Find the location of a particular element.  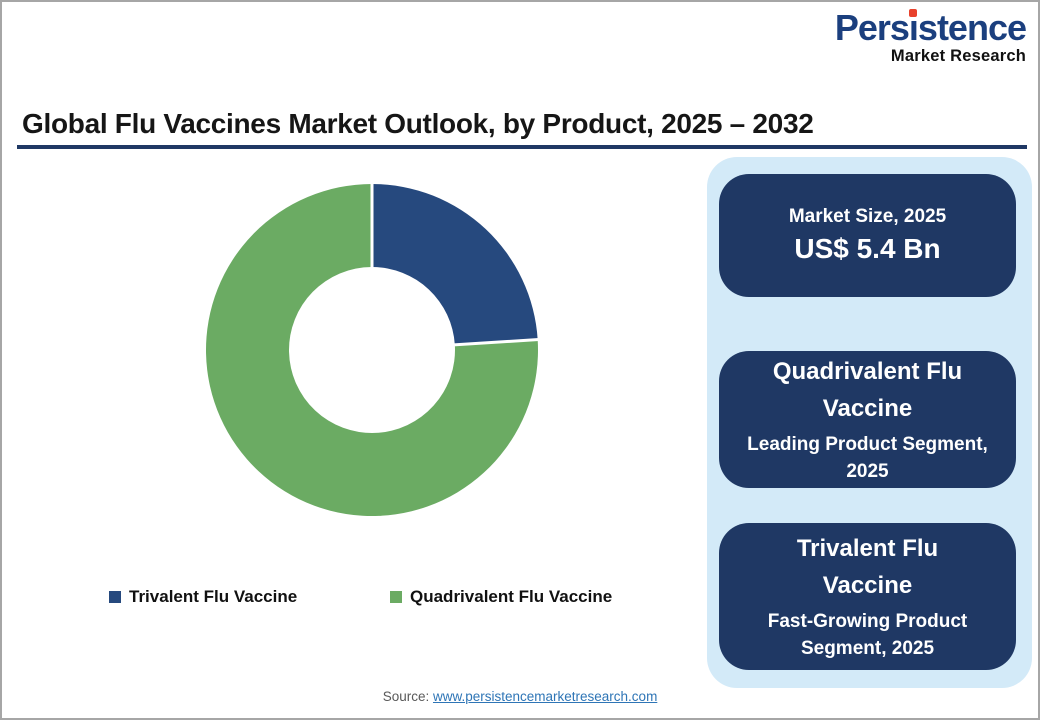

card-market-size-value: US$ 5.4 Bn is located at coordinates (867, 248).